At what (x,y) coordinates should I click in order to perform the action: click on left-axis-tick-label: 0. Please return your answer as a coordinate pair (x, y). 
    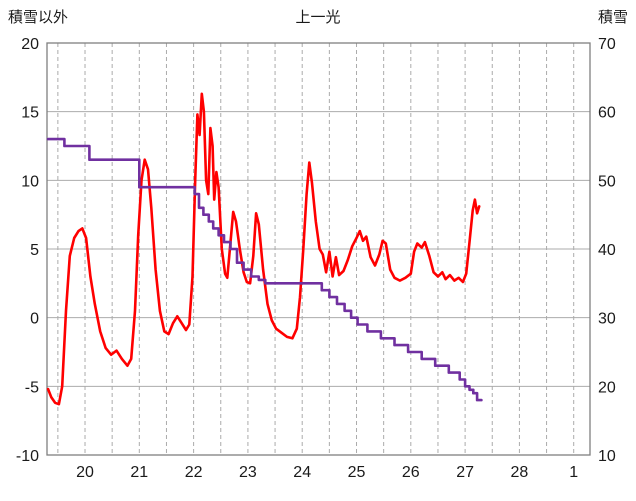
    Looking at the image, I should click on (34, 319).